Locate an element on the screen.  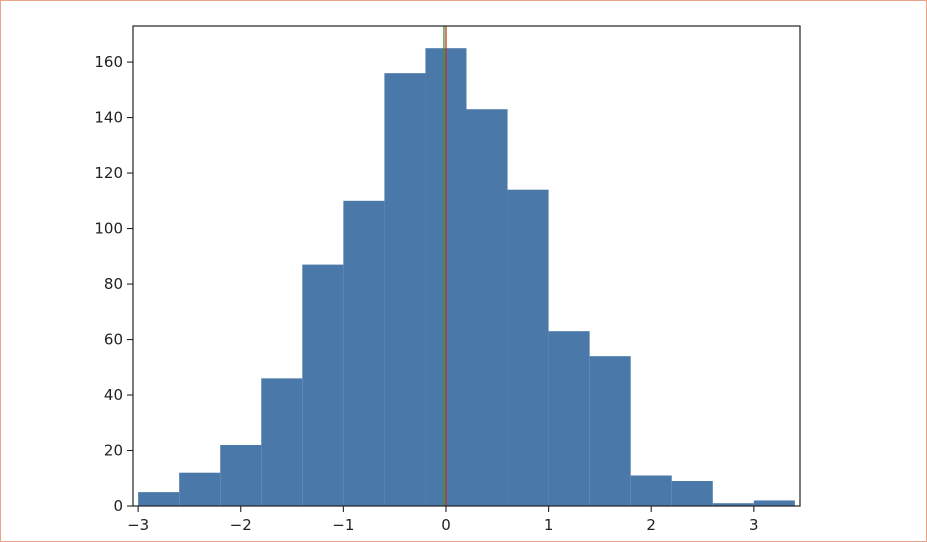
y-tick-label: 160 is located at coordinates (108, 62).